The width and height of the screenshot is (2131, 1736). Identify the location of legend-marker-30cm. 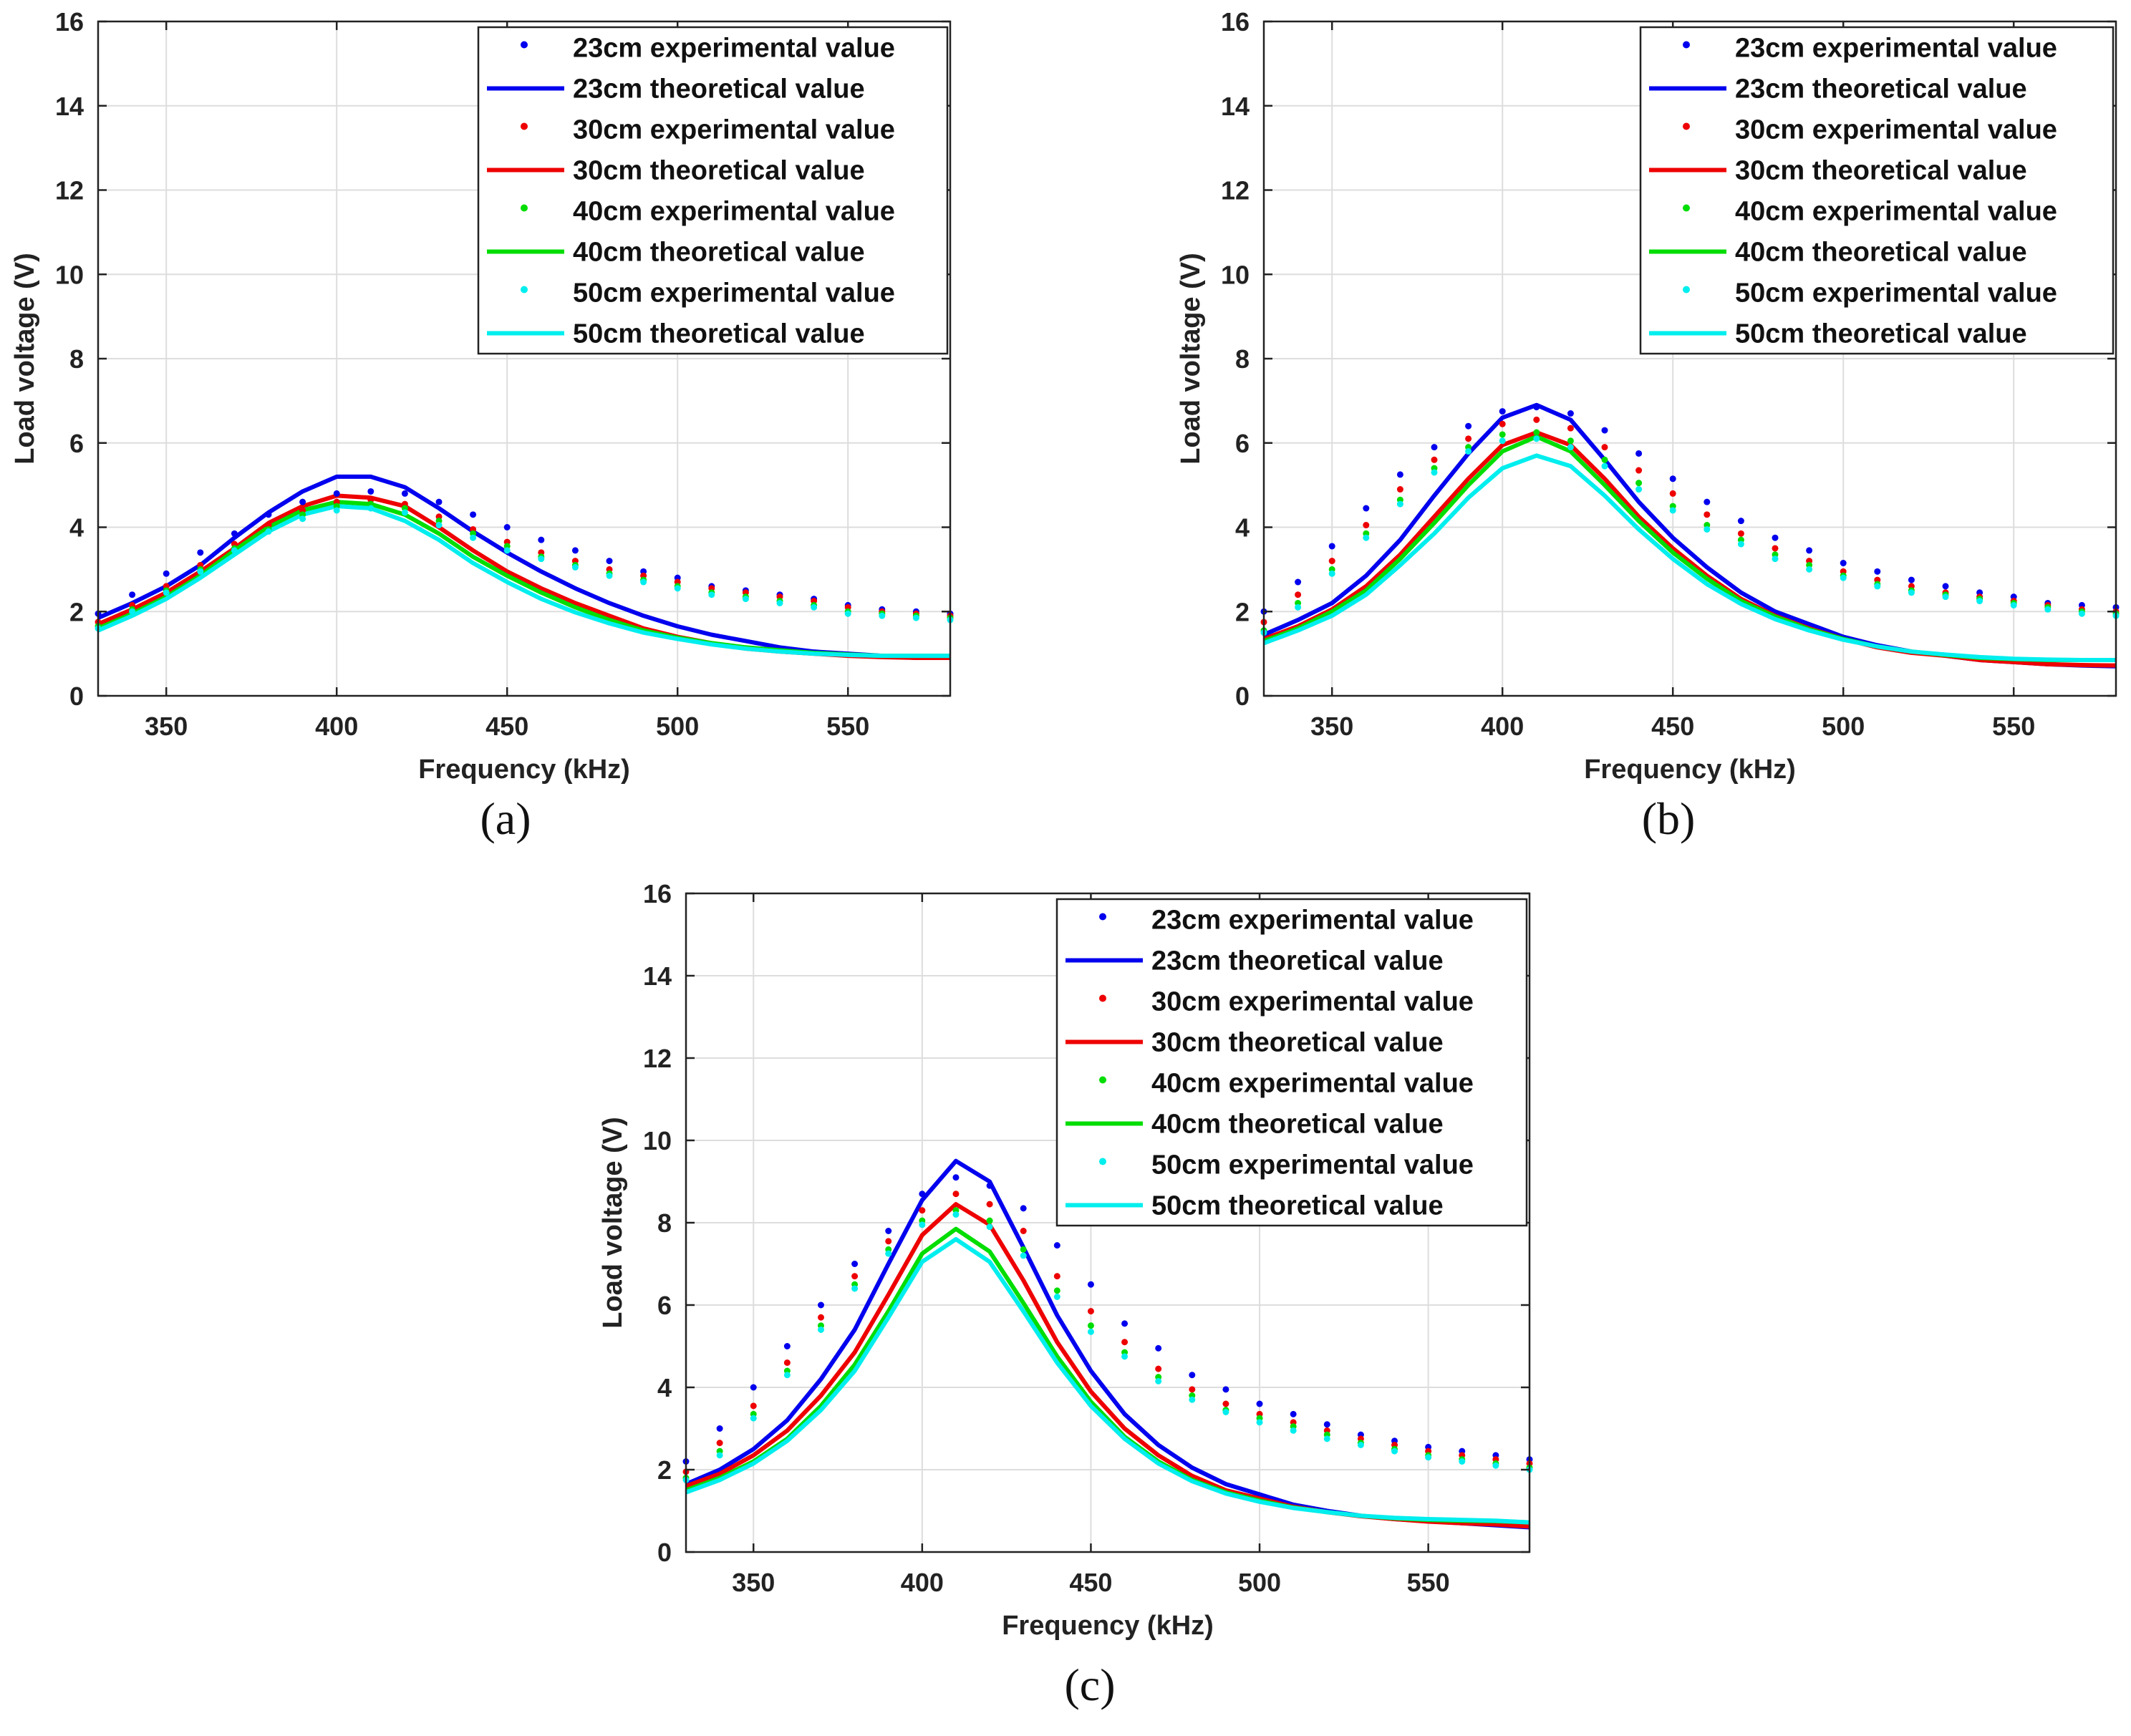
(1102, 998).